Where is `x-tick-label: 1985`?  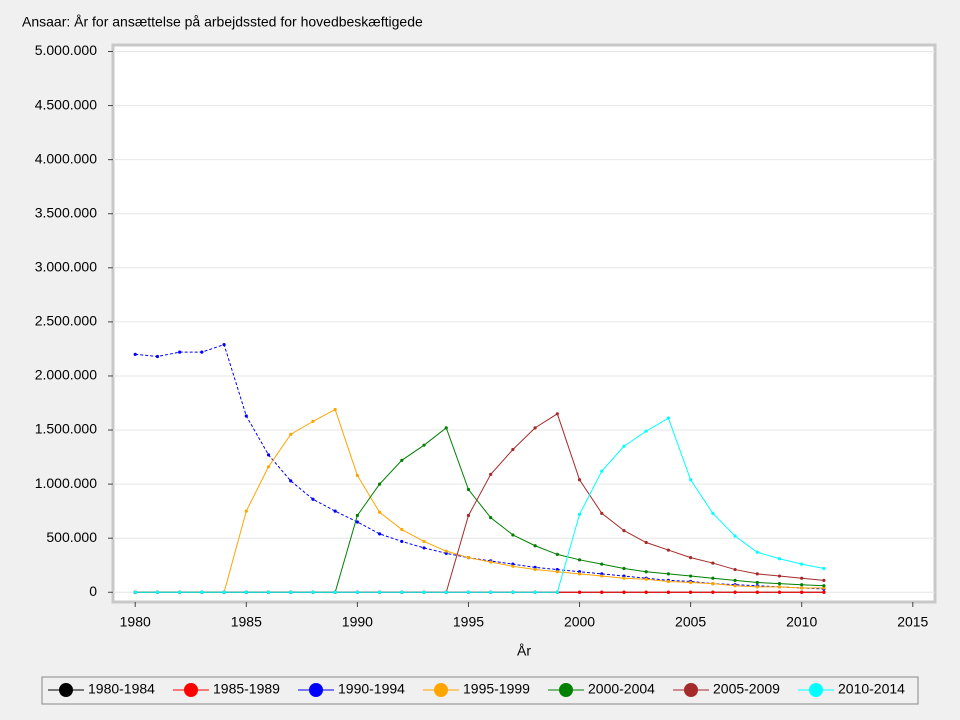 x-tick-label: 1985 is located at coordinates (246, 622).